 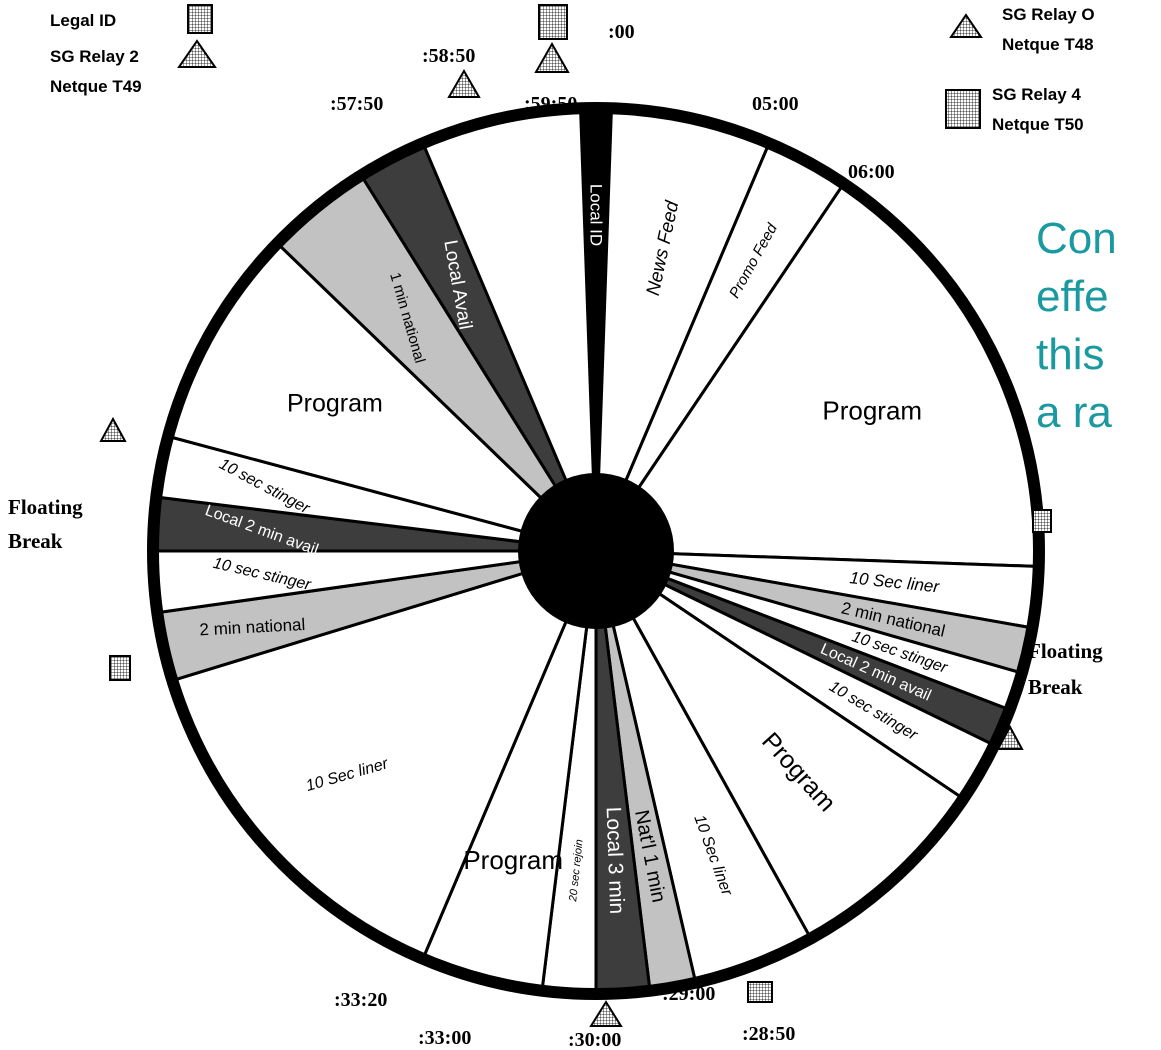 I want to click on legend-sg-relay-o: SG Relay O, so click(x=1048, y=14).